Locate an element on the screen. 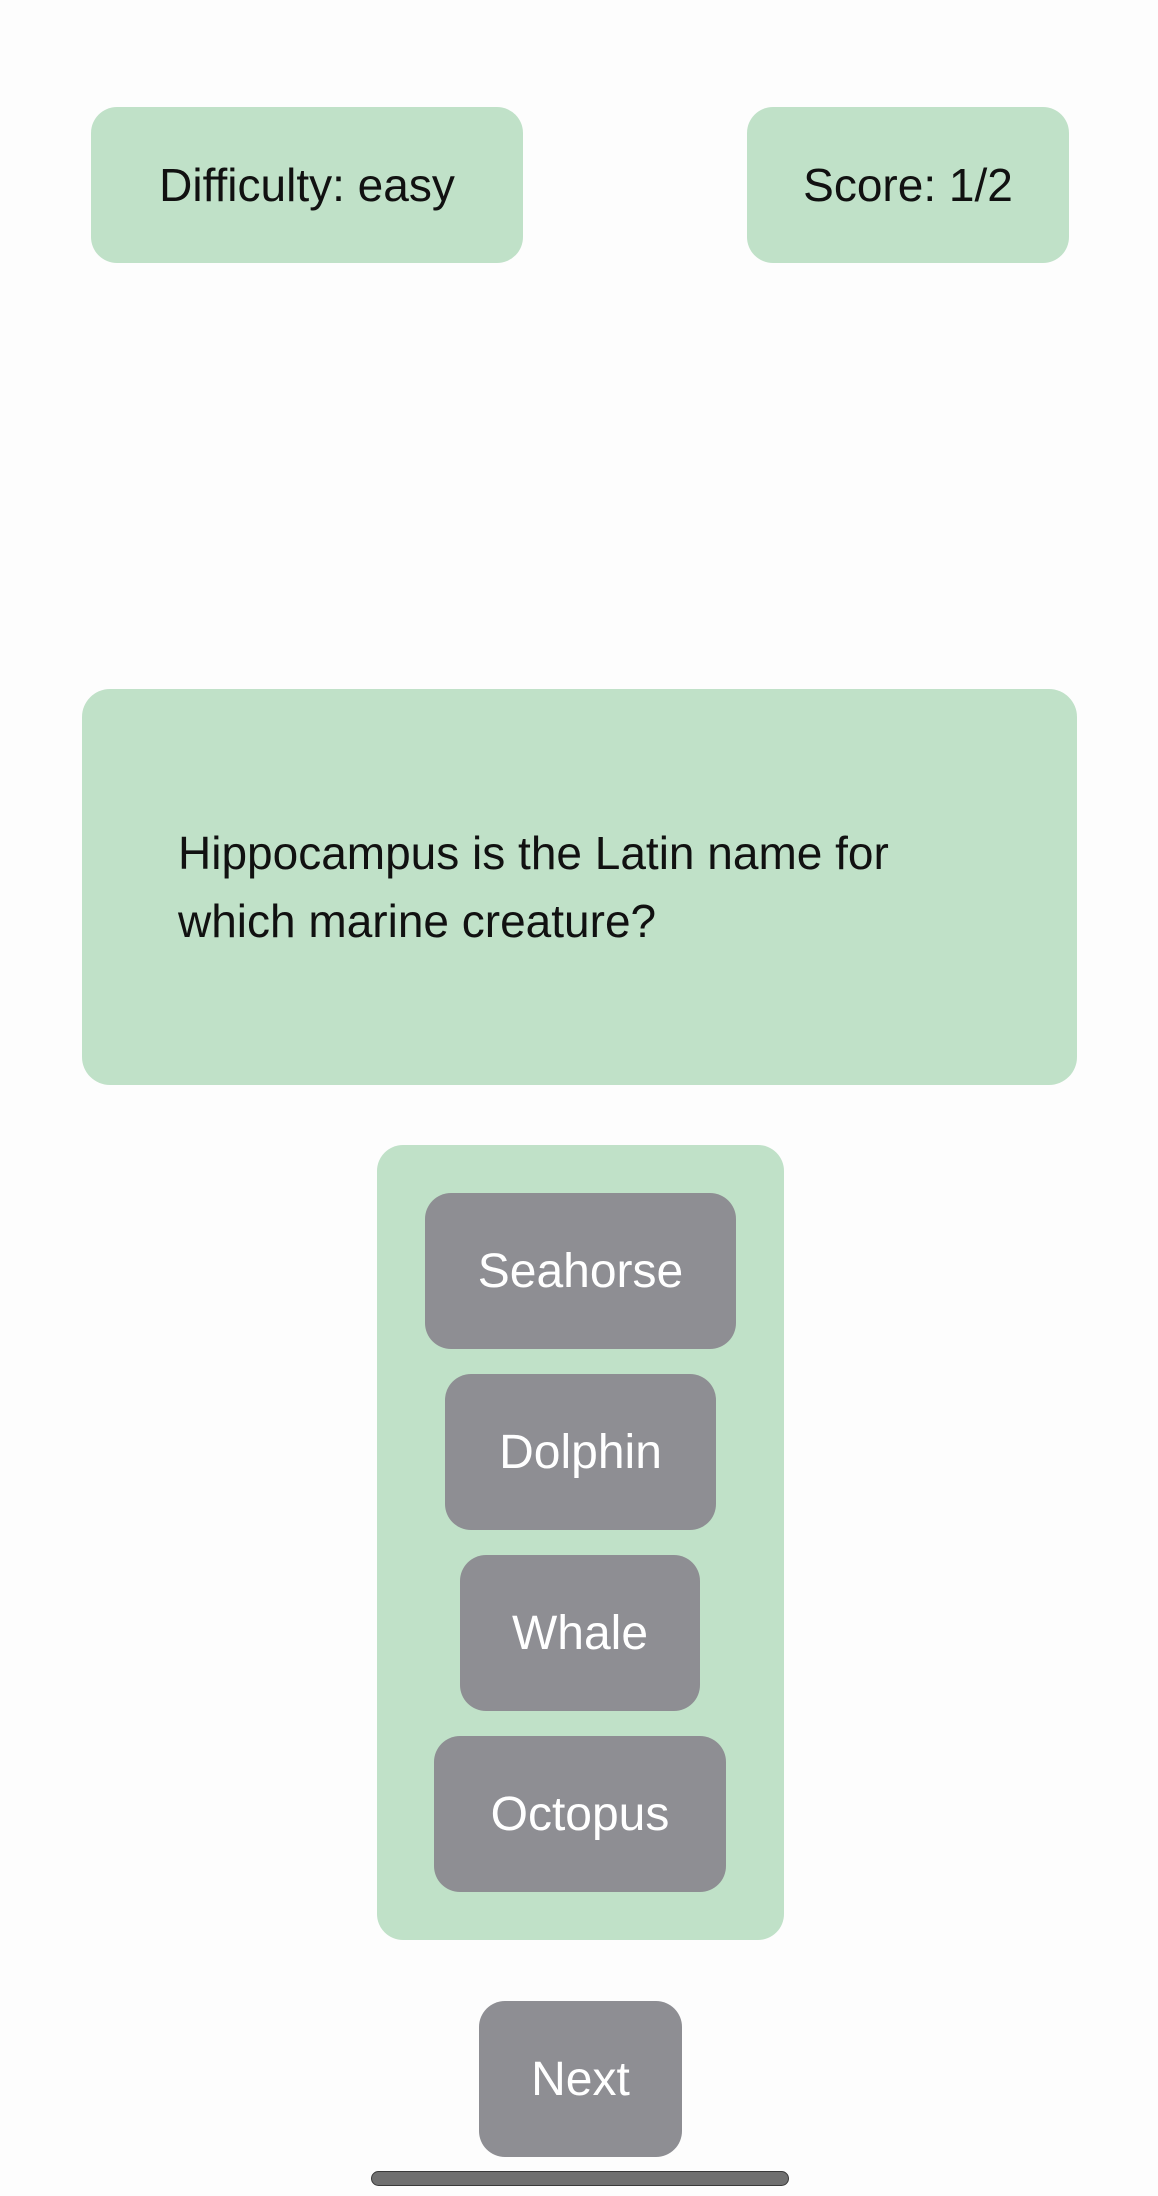 This screenshot has height=2196, width=1158. answer-label: Seahorse is located at coordinates (580, 1271).